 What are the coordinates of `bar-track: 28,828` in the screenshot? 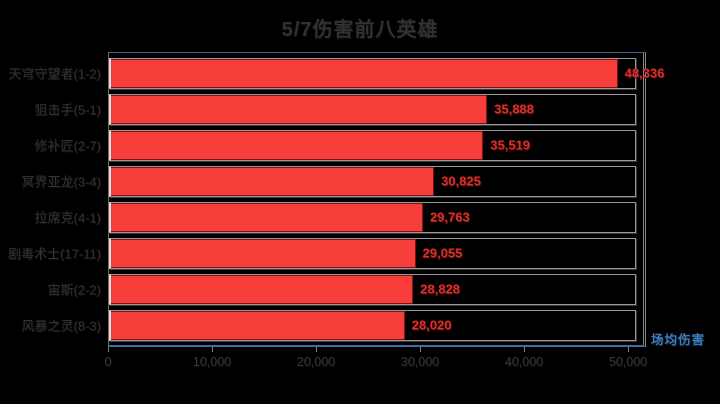 It's located at (373, 289).